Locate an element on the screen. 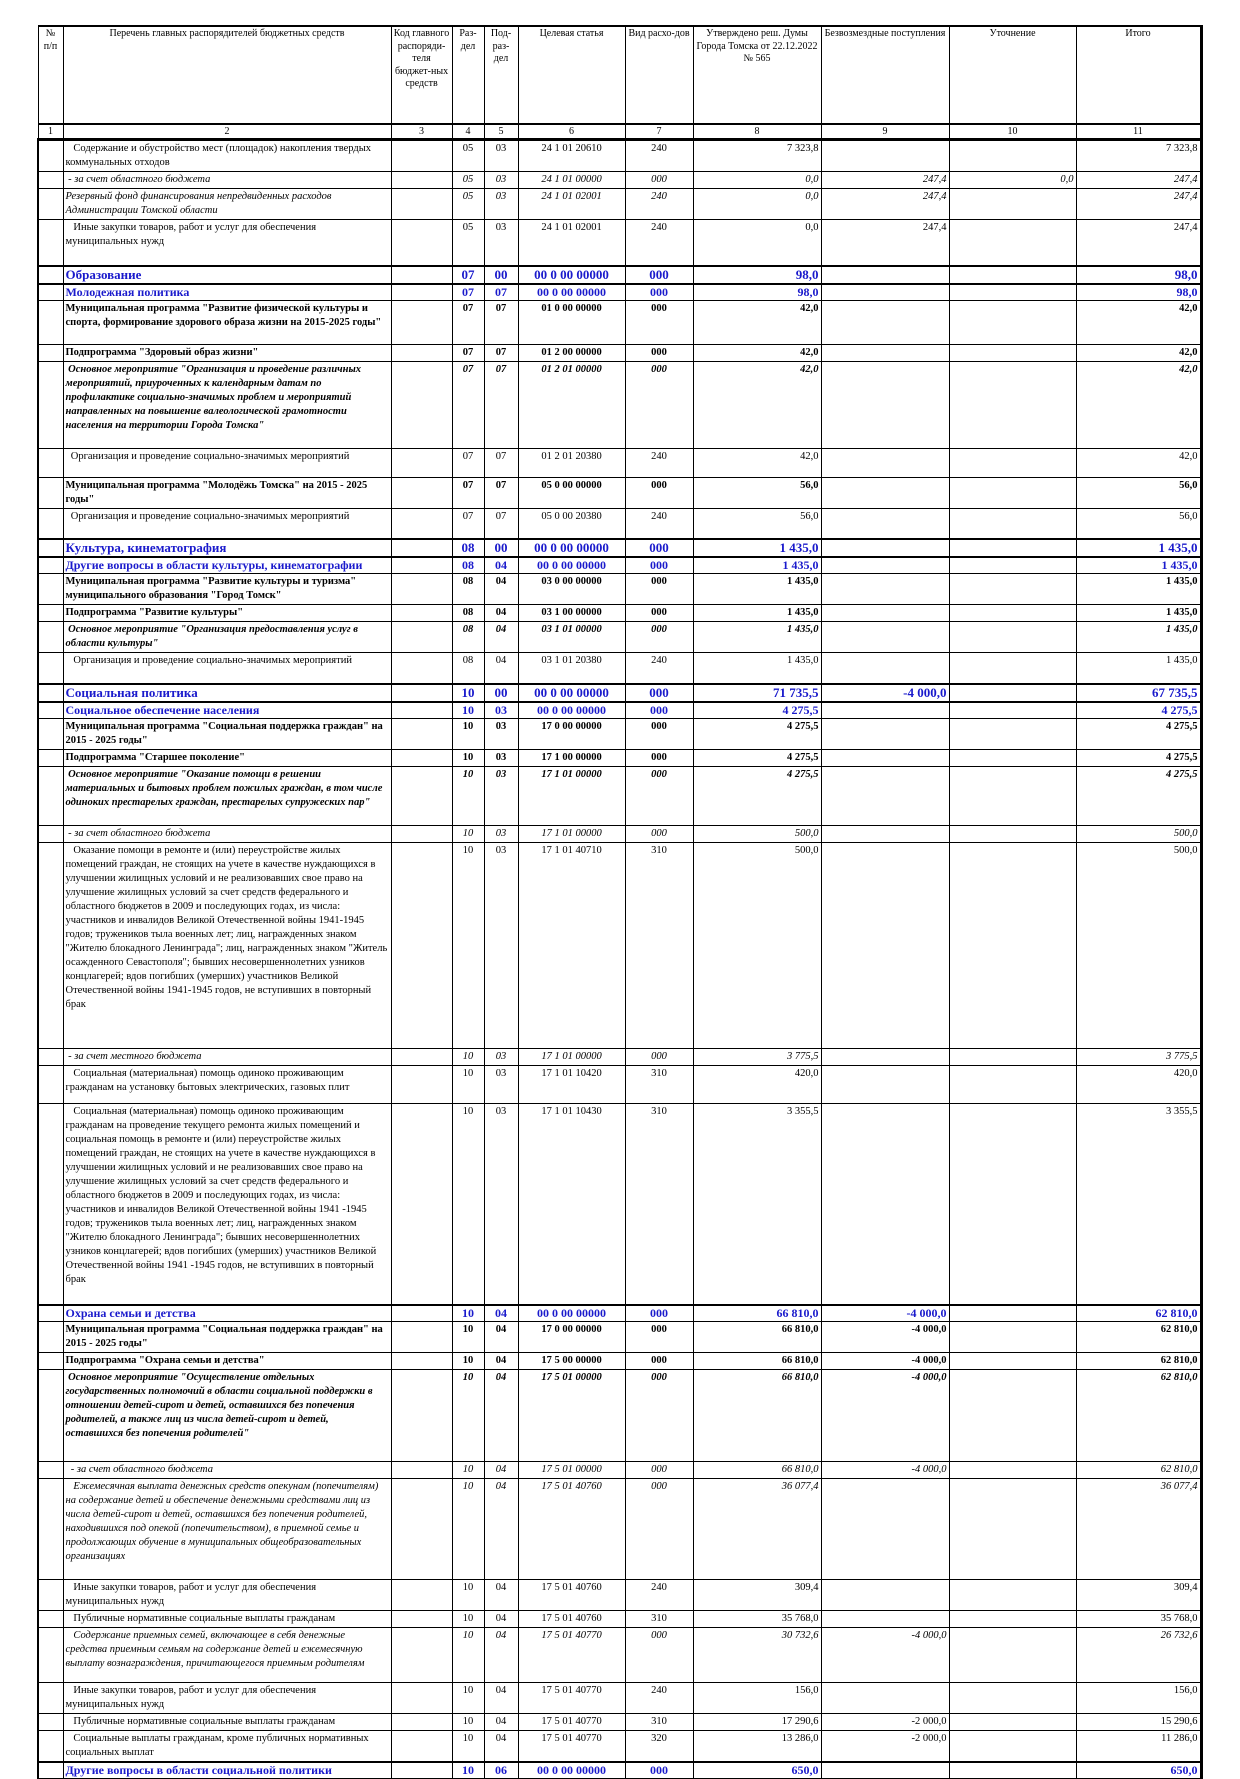 This screenshot has height=1779, width=1240. row-name-cell: Подпрограмма "Охрана семьи и детства" is located at coordinates (227, 1361).